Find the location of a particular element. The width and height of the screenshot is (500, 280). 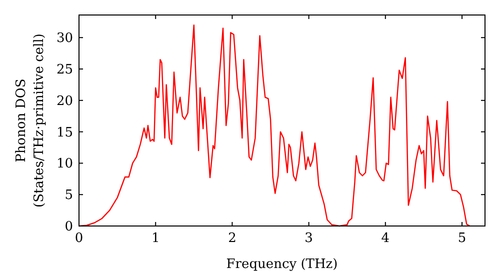

y-tick-label: 25 is located at coordinates (64, 70).